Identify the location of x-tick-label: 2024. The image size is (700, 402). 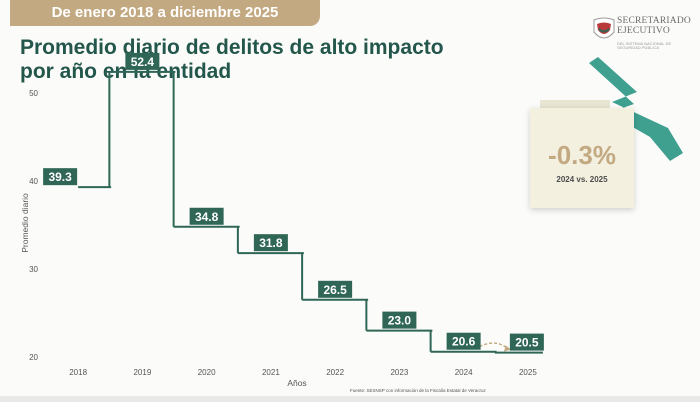
(464, 372).